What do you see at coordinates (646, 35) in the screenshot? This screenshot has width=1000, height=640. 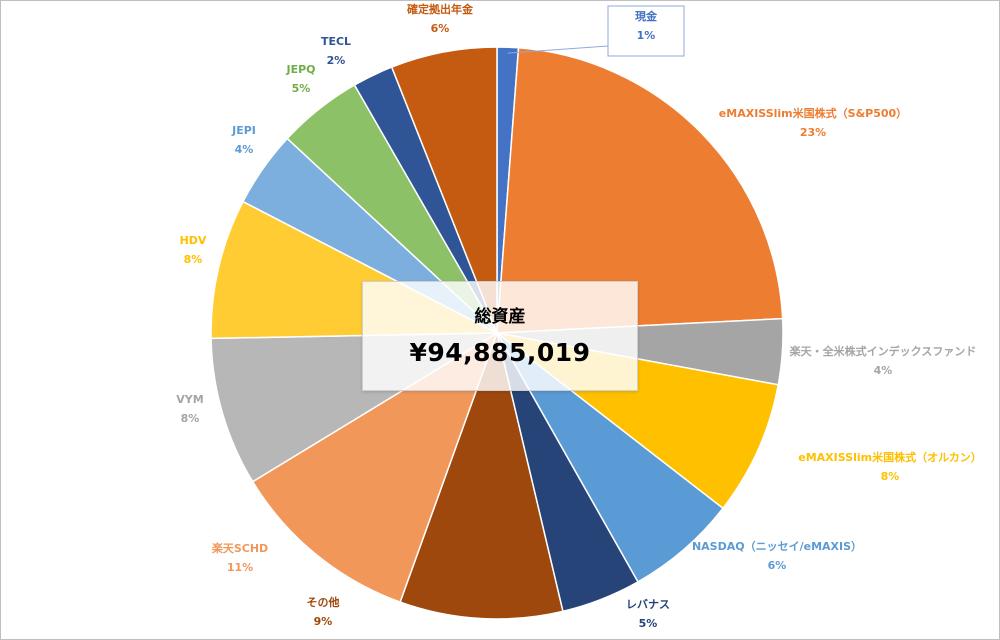 I see `slice-percent-label: 1%` at bounding box center [646, 35].